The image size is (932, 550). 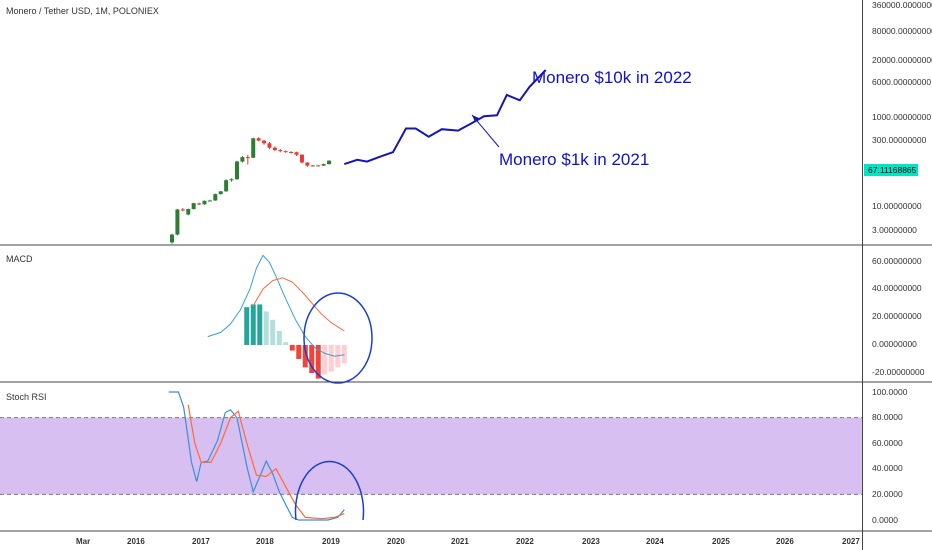 I want to click on time-tick-label: 2018, so click(x=265, y=541).